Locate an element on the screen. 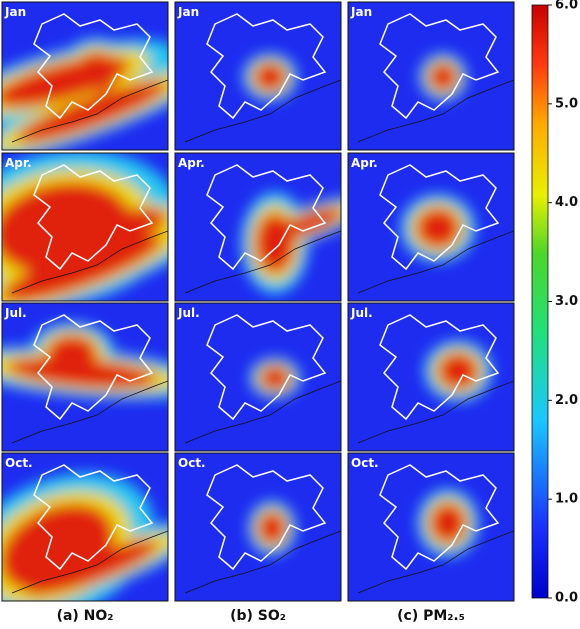 This screenshot has height=629, width=580. column-caption: (c) PM₂.₅ is located at coordinates (431, 616).